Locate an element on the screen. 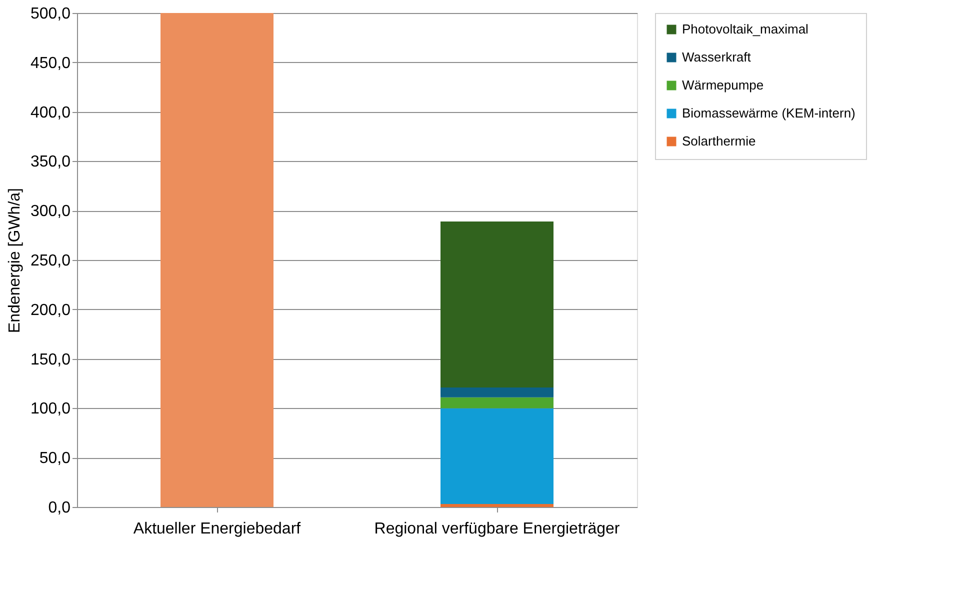  legend-label: Solarthermie is located at coordinates (719, 141).